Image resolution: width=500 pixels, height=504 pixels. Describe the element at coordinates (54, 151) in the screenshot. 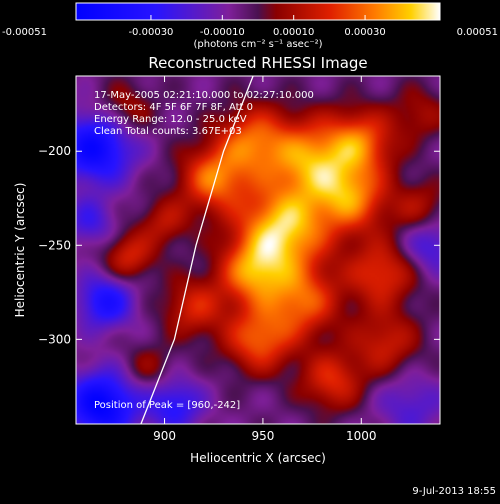

I see `y-tick-label: −200` at that location.